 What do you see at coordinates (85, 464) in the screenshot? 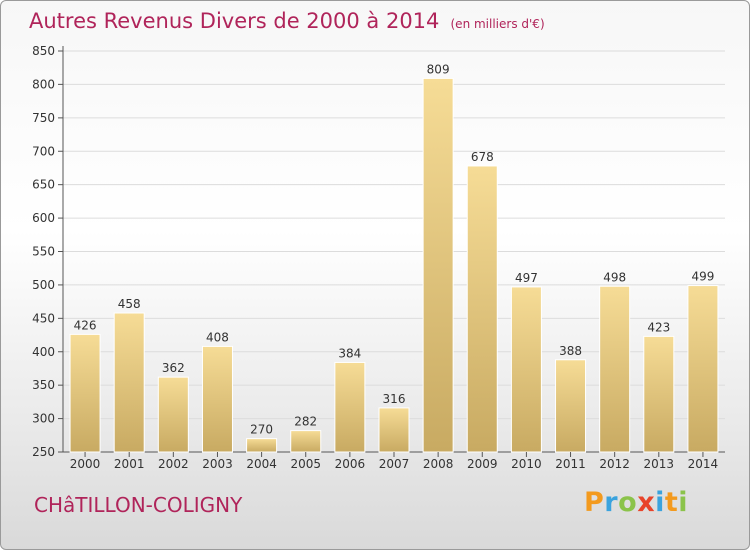
I see `x-tick-label: 2000` at bounding box center [85, 464].